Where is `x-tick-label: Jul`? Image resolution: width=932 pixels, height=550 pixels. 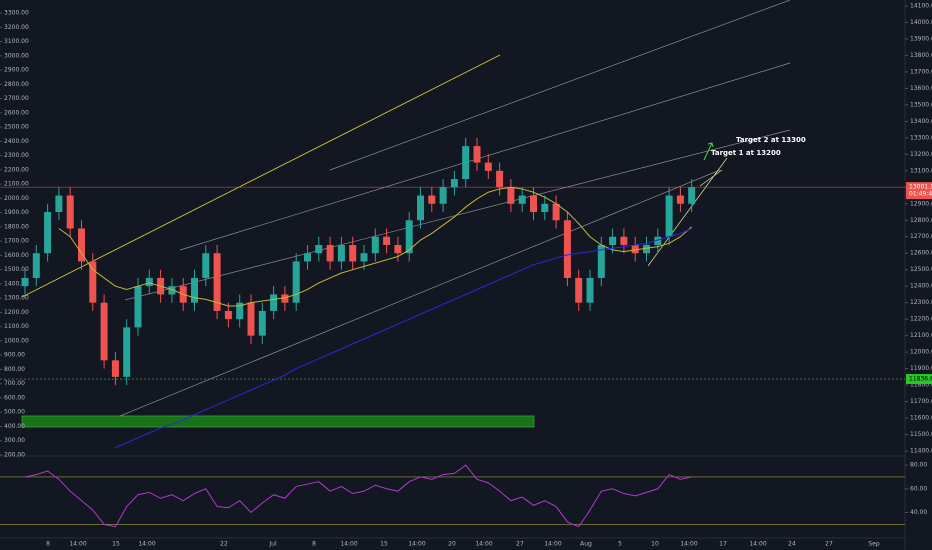
x-tick-label: Jul is located at coordinates (272, 544).